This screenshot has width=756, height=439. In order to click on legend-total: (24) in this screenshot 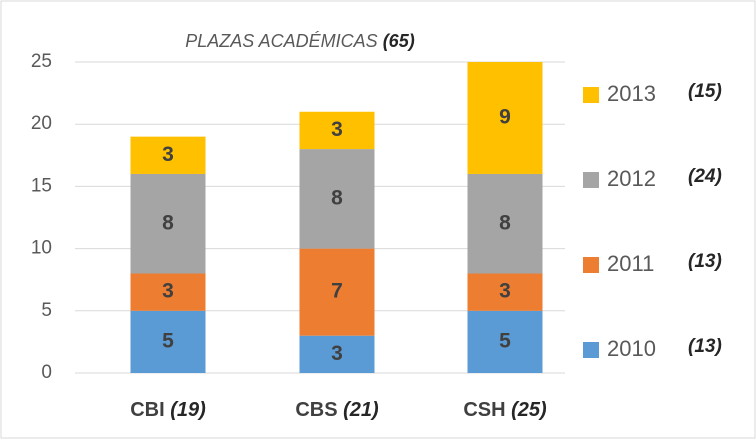, I will do `click(705, 176)`.